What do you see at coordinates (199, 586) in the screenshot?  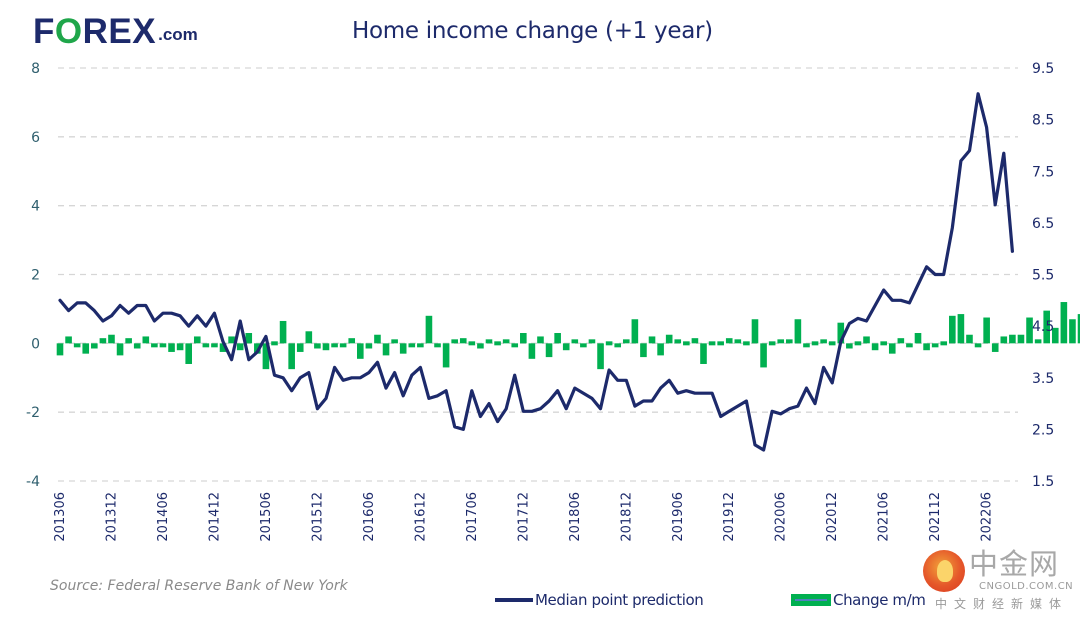 I see `source-note: Source: Federal Reserve Bank of New York` at bounding box center [199, 586].